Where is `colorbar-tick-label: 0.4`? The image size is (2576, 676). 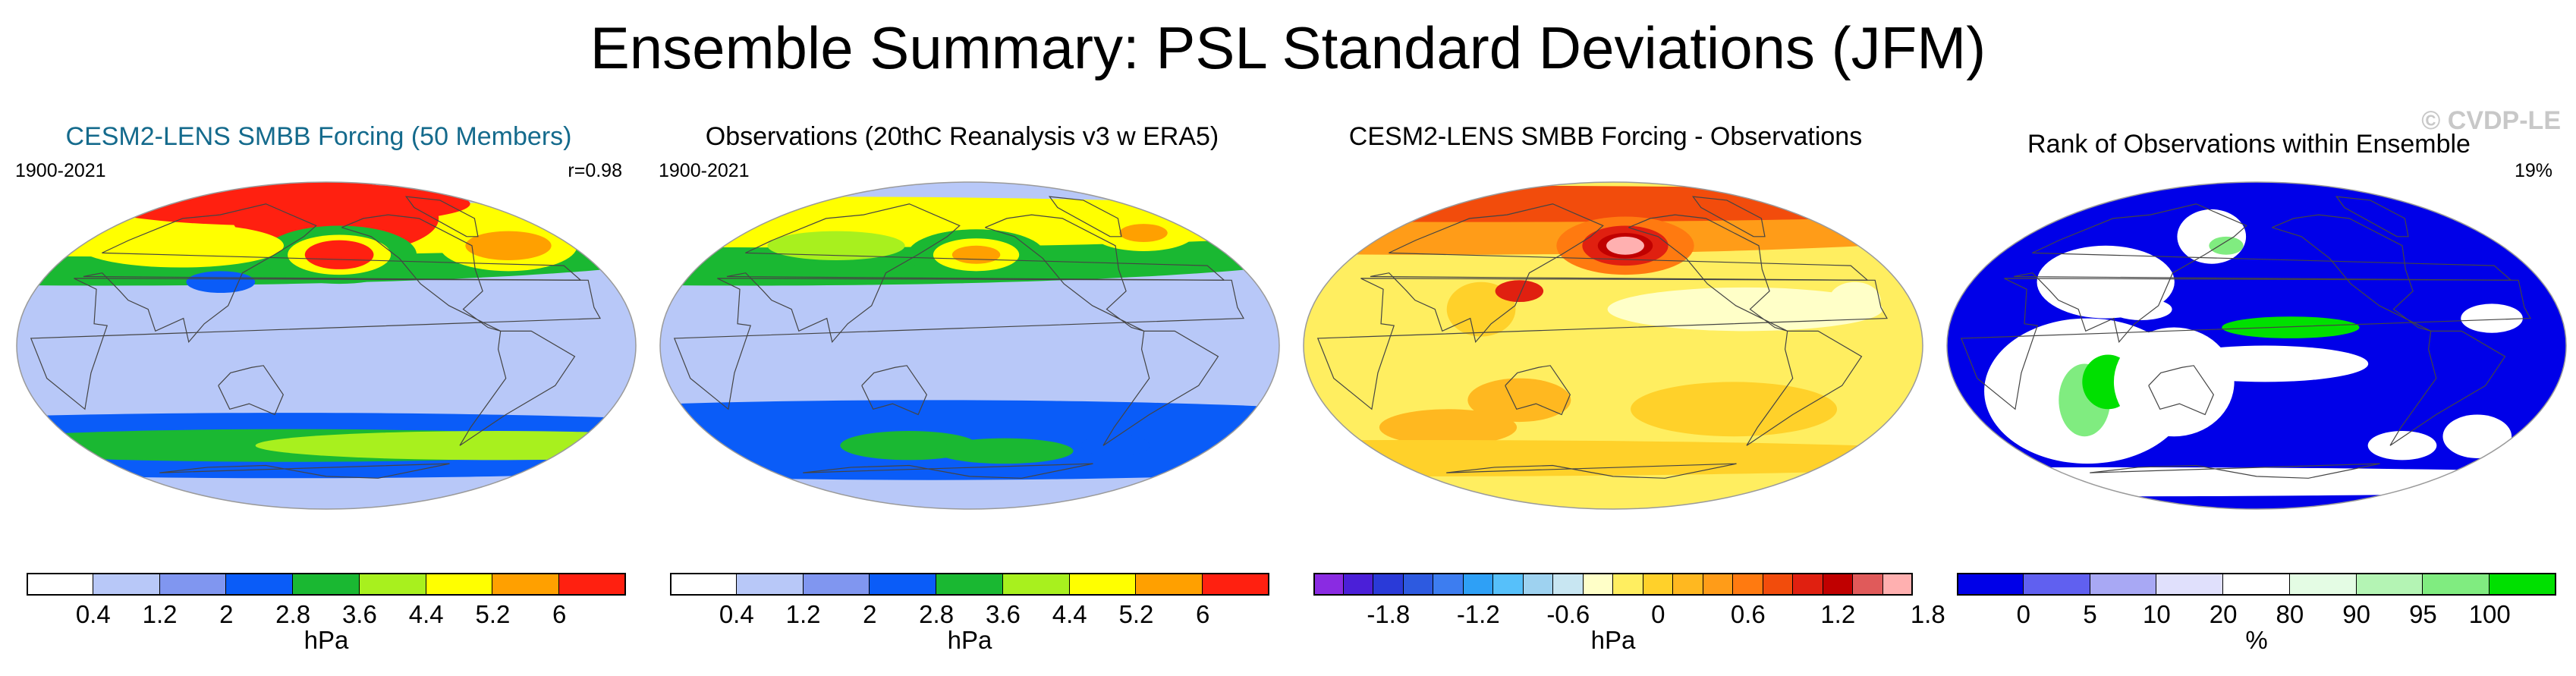
colorbar-tick-label: 0.4 is located at coordinates (736, 614).